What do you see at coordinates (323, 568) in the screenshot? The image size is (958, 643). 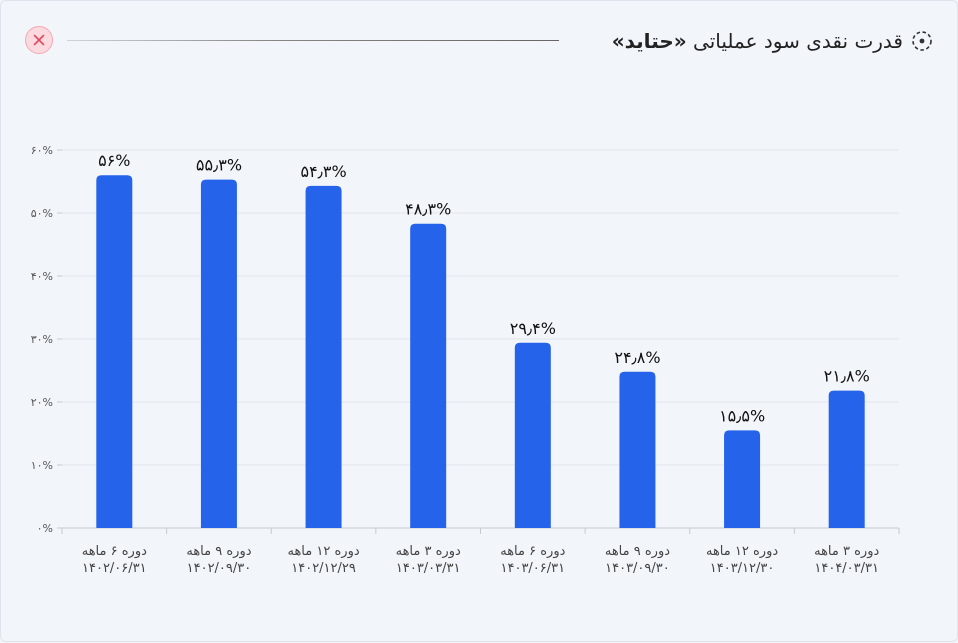 I see `x-tick-label-date: ۱۴۰۲/۱۲/۲۹` at bounding box center [323, 568].